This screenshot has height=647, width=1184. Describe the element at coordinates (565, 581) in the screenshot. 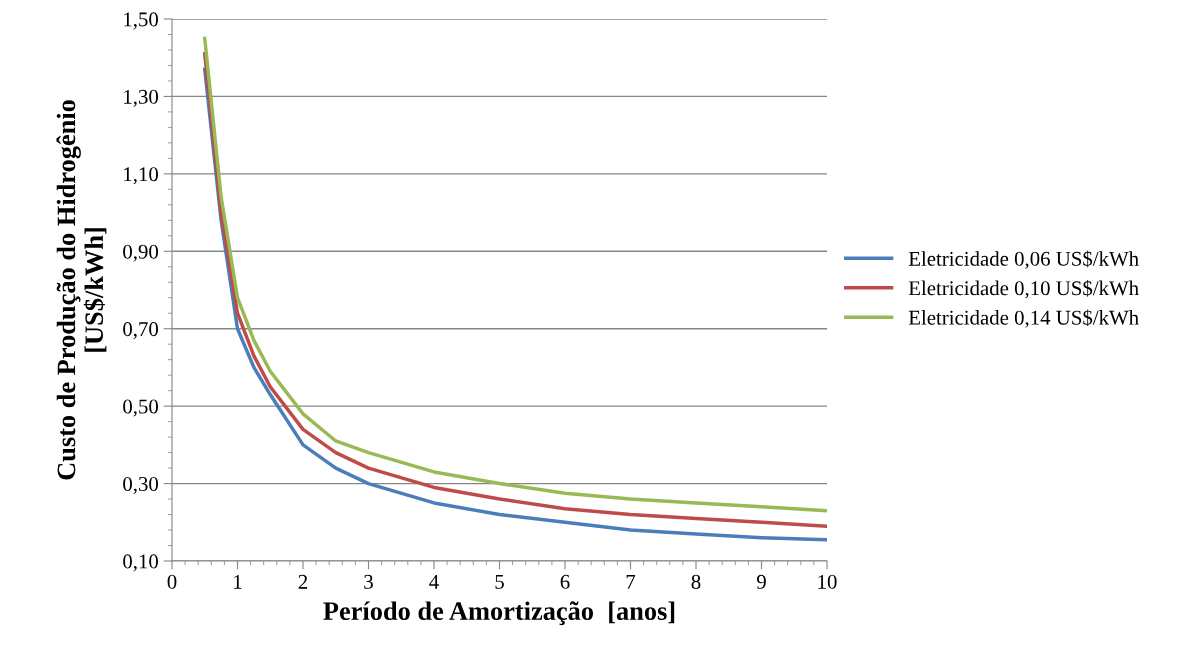

I see `x-tick-label: 6` at that location.